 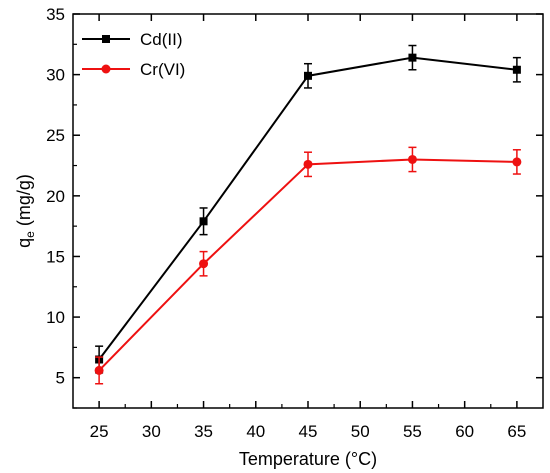 What do you see at coordinates (161, 39) in the screenshot?
I see `legend-label: Cd(II)` at bounding box center [161, 39].